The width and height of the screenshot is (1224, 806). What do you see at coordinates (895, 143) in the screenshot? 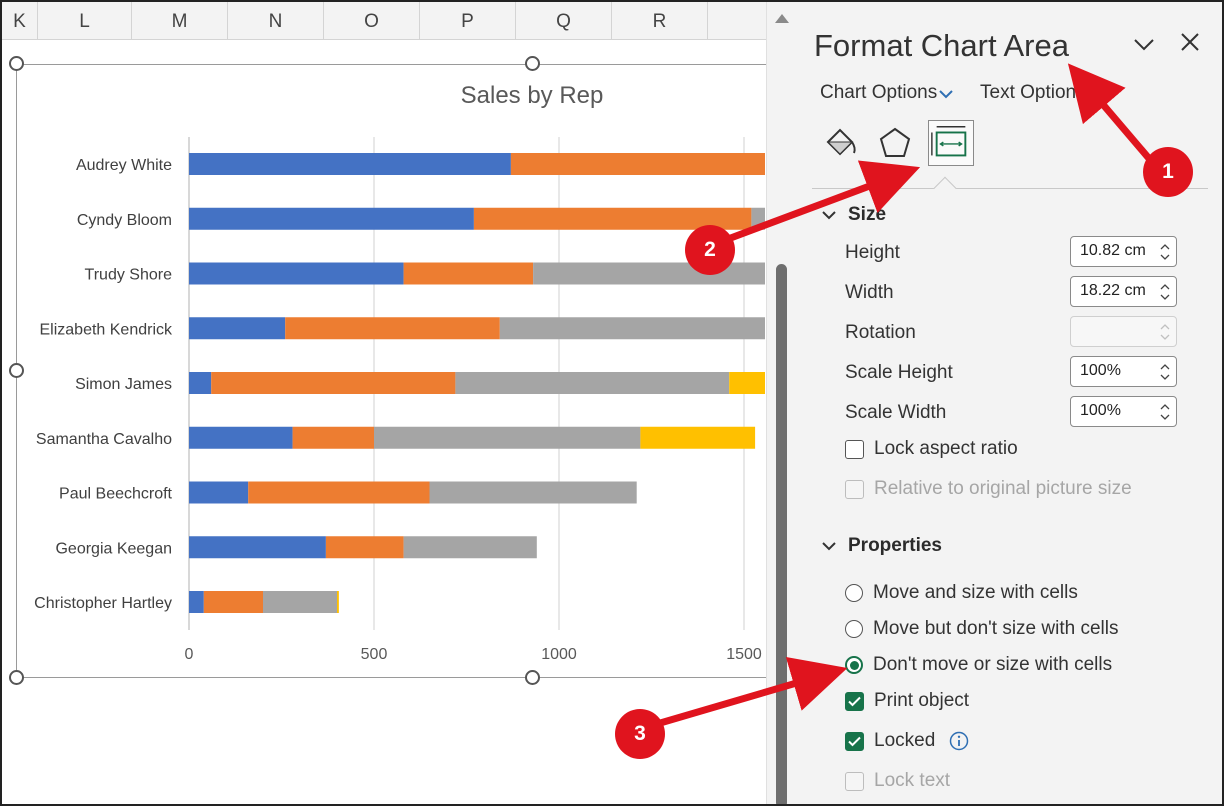
I see `effects-pentagon-icon` at bounding box center [895, 143].